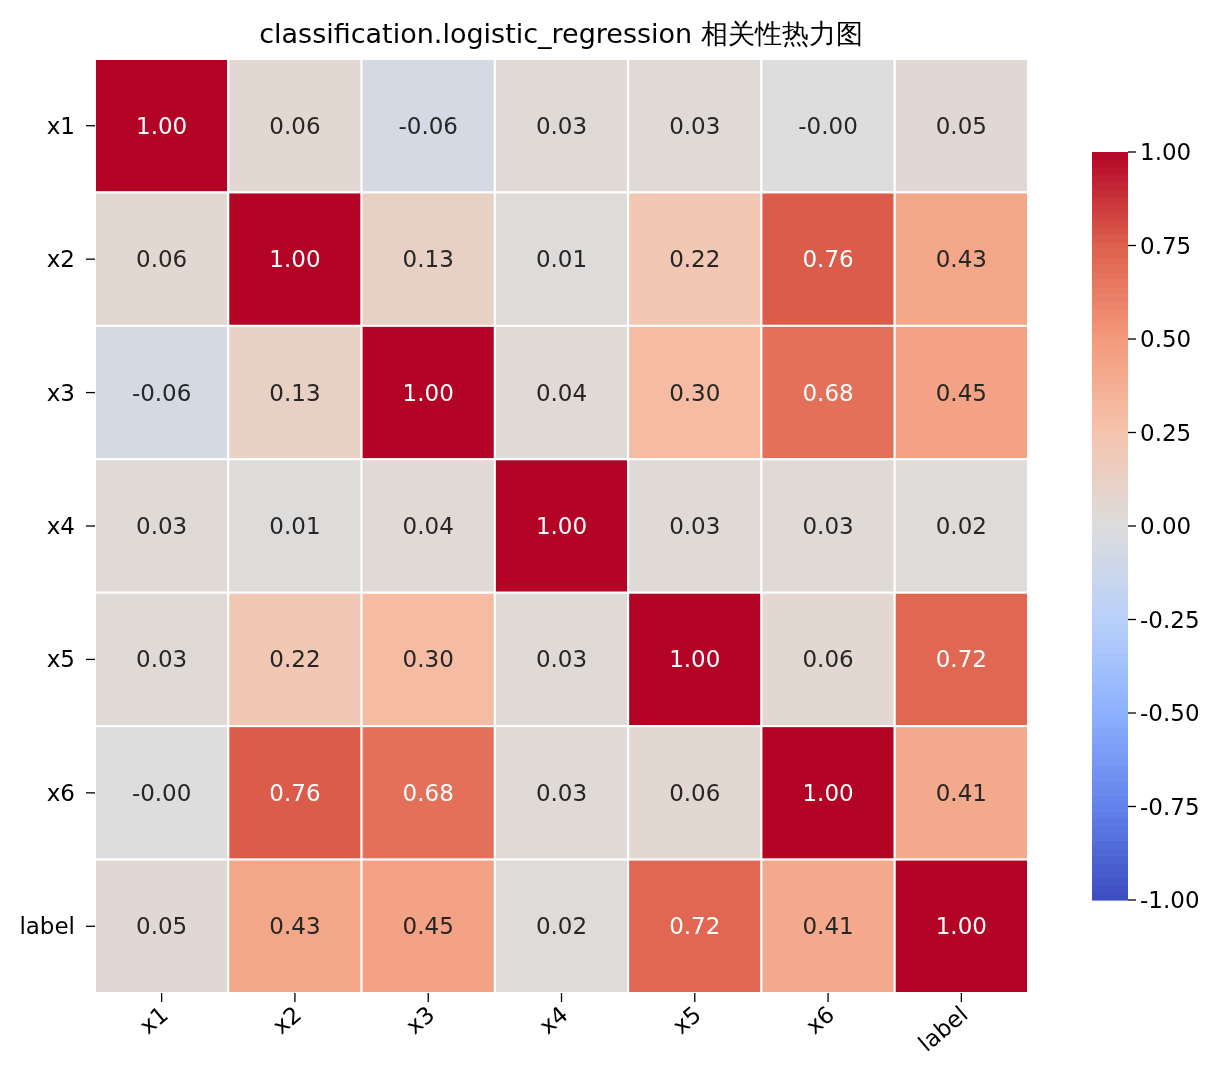  What do you see at coordinates (153, 1019) in the screenshot?
I see `x-tick-label: x1` at bounding box center [153, 1019].